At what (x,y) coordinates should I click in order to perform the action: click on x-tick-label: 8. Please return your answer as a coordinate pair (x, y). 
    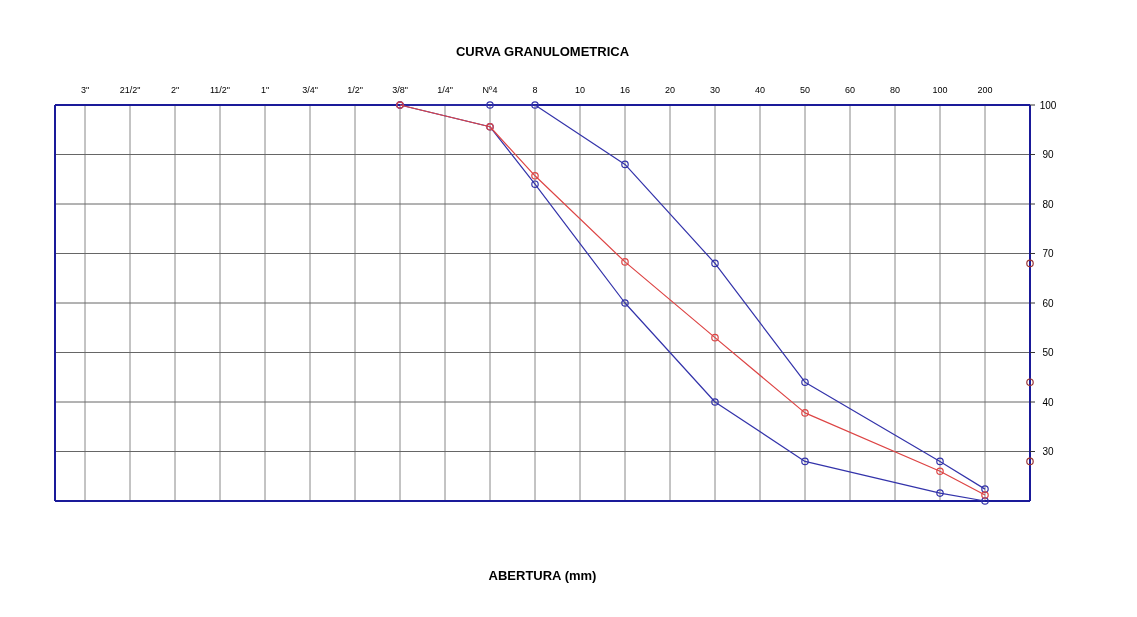
    Looking at the image, I should click on (535, 90).